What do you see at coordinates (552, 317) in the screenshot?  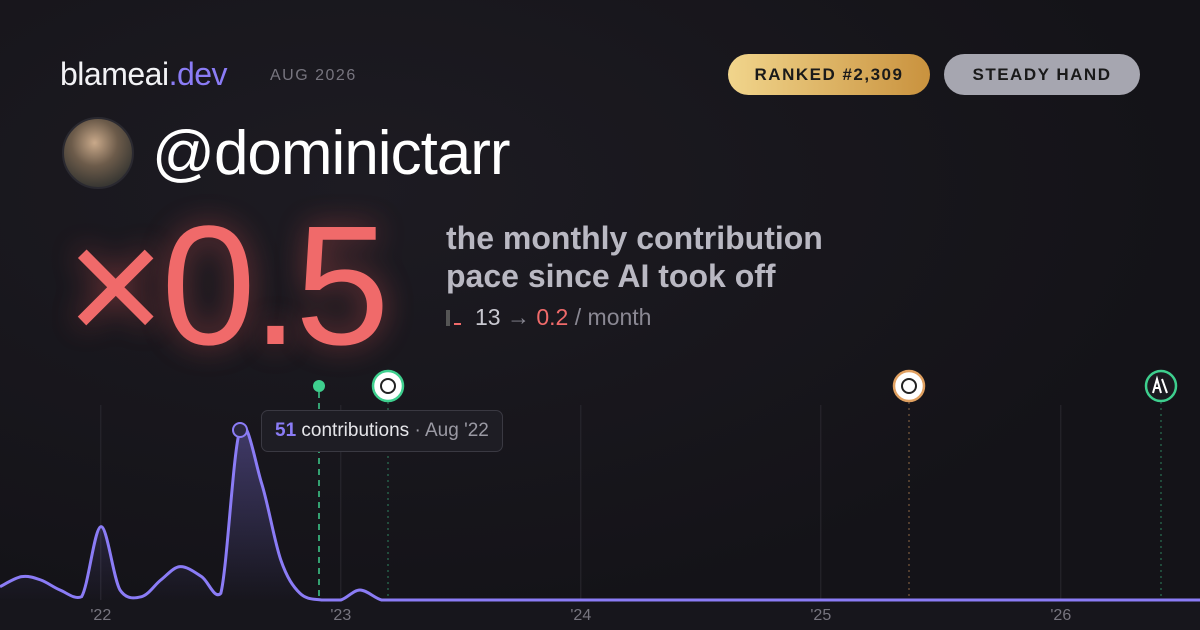 I see `pace-after: 0.2` at bounding box center [552, 317].